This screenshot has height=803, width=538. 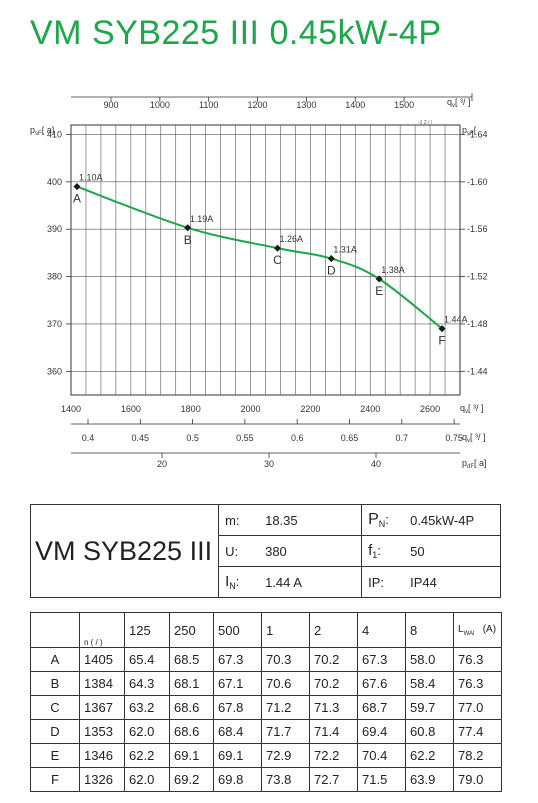 I want to click on row-label: A, so click(x=55, y=659).